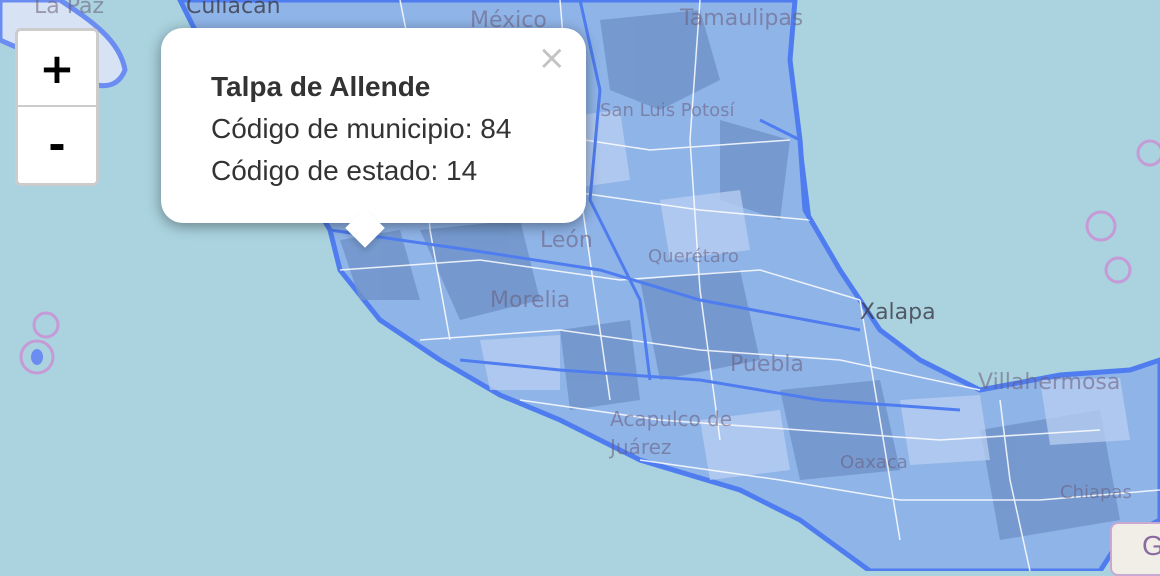  I want to click on corner-label: G, so click(1135, 549).